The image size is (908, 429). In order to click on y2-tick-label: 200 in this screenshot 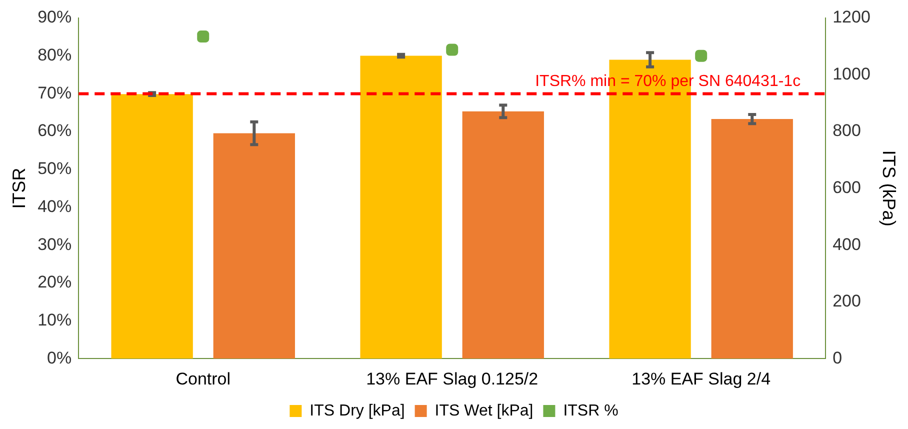, I will do `click(846, 301)`.